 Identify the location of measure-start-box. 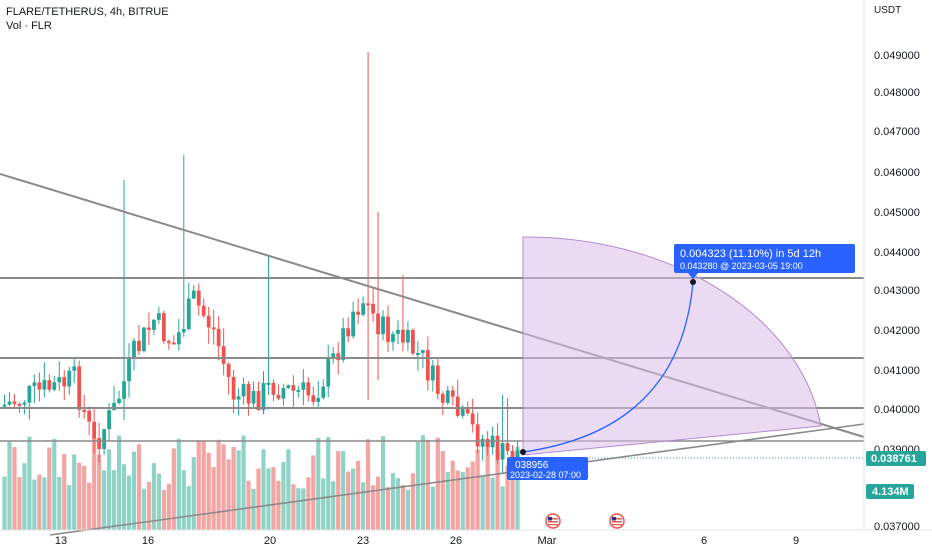
(547, 468).